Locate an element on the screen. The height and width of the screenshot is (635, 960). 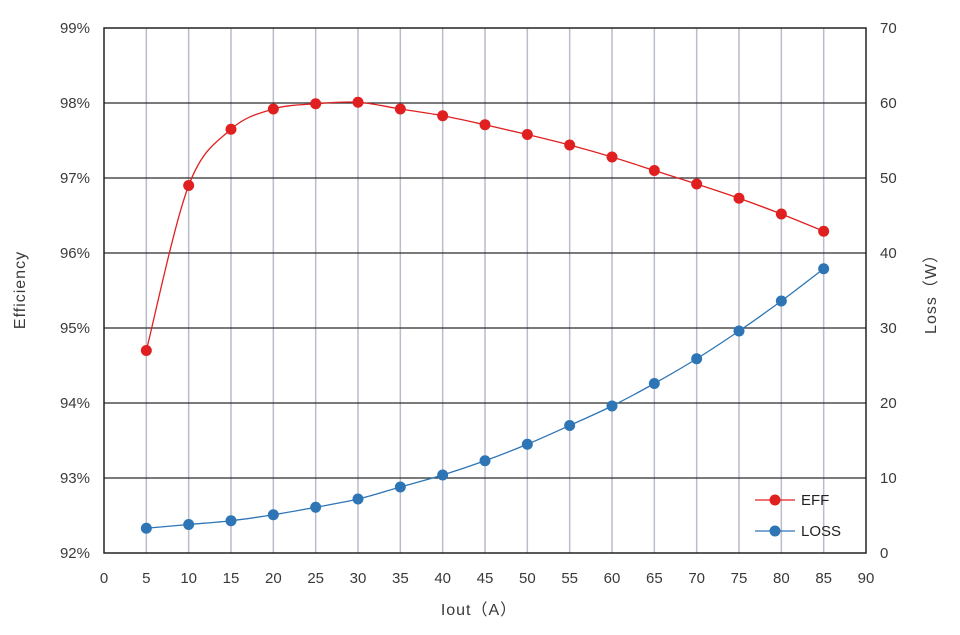
legend-label-loss: LOSS is located at coordinates (821, 531).